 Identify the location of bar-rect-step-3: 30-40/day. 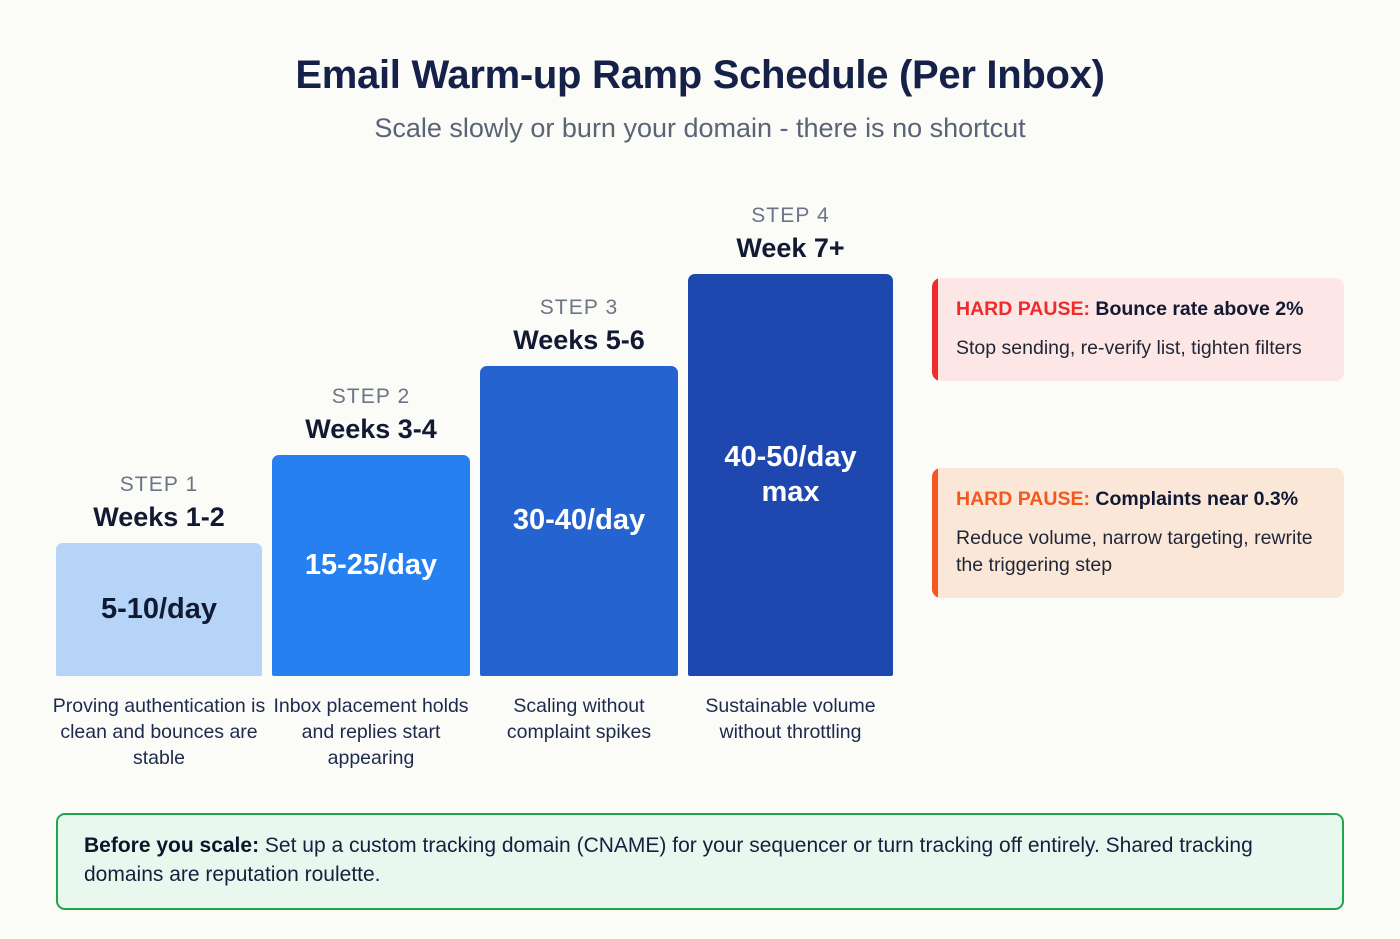
(579, 521).